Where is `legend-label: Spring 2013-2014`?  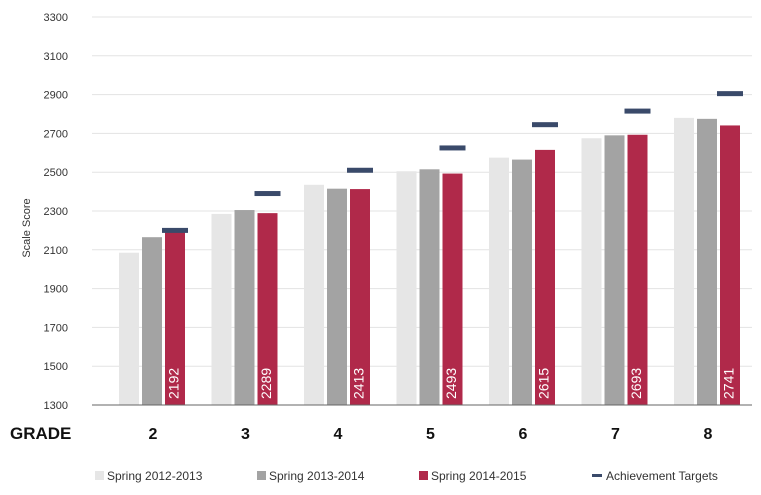
legend-label: Spring 2013-2014 is located at coordinates (317, 476).